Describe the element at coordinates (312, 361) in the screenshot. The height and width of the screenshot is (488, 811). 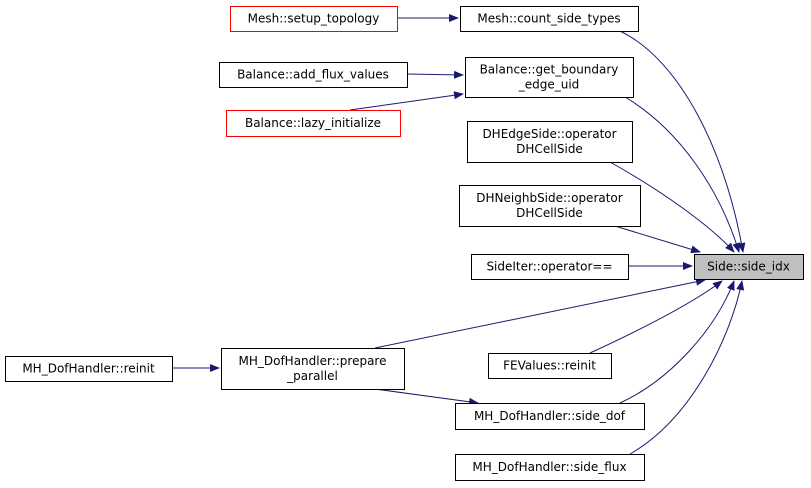
I see `node-label: MH_DofHandler::prepare` at that location.